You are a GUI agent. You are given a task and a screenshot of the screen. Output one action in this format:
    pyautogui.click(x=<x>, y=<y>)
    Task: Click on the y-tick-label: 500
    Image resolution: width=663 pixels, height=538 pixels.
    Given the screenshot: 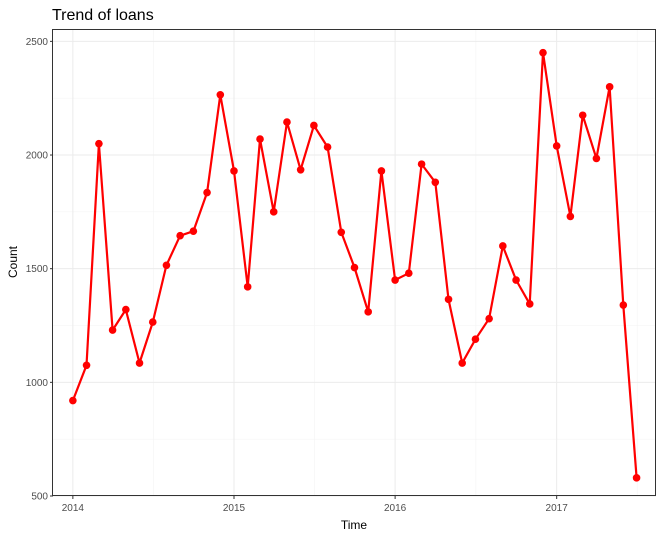 What is the action you would take?
    pyautogui.click(x=39, y=497)
    